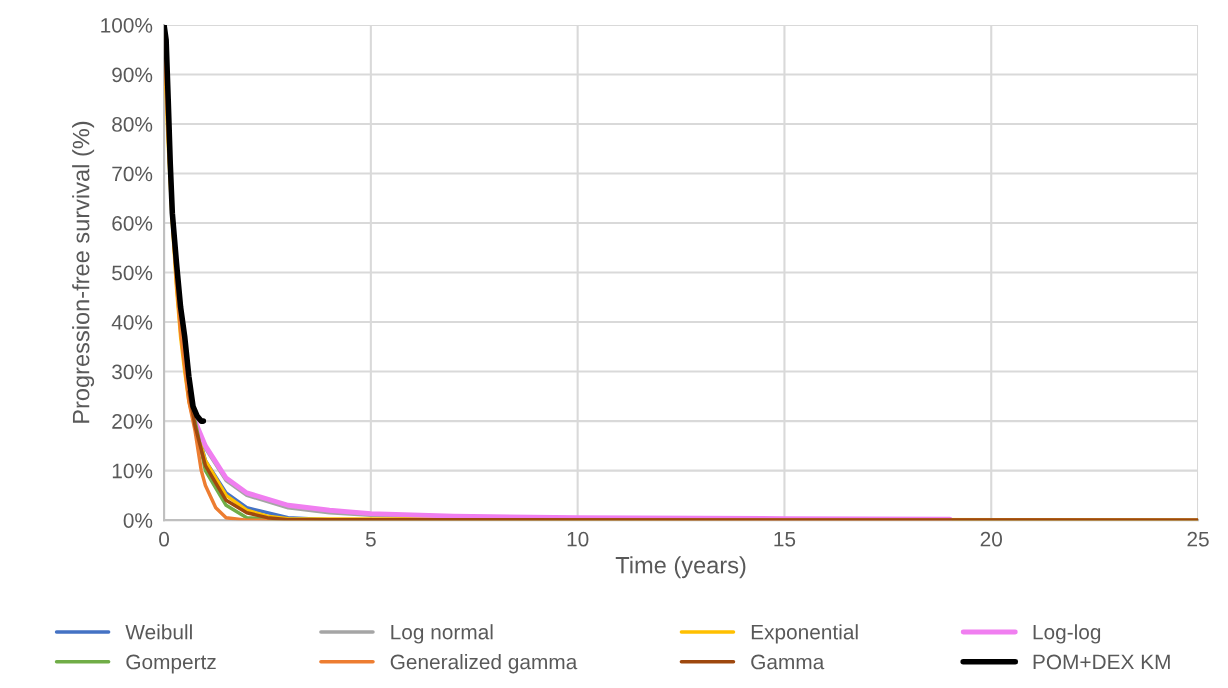  I want to click on legend-label: Log-log, so click(1067, 634).